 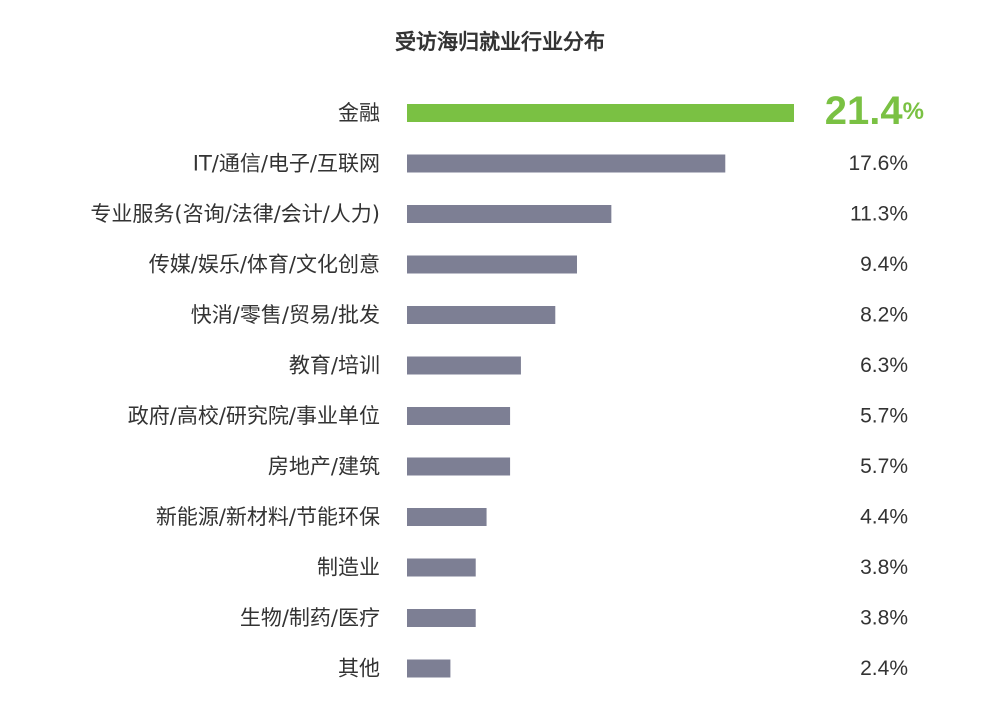 What do you see at coordinates (324, 467) in the screenshot?
I see `category-label: 房地产/建筑` at bounding box center [324, 467].